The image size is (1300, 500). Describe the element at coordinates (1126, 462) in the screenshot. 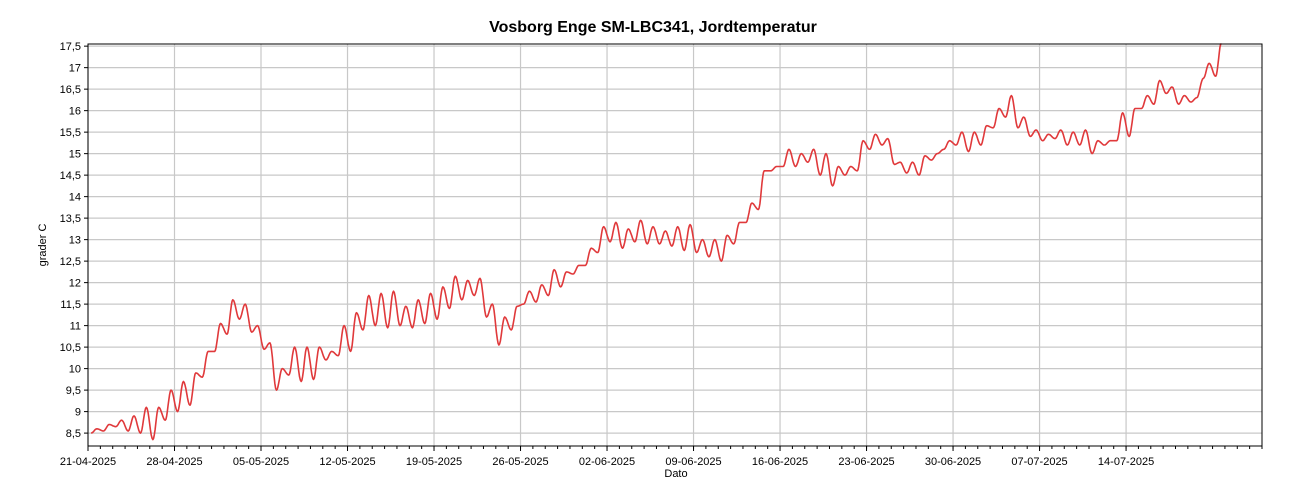

I see `x-tick-label: 14-07-2025` at that location.